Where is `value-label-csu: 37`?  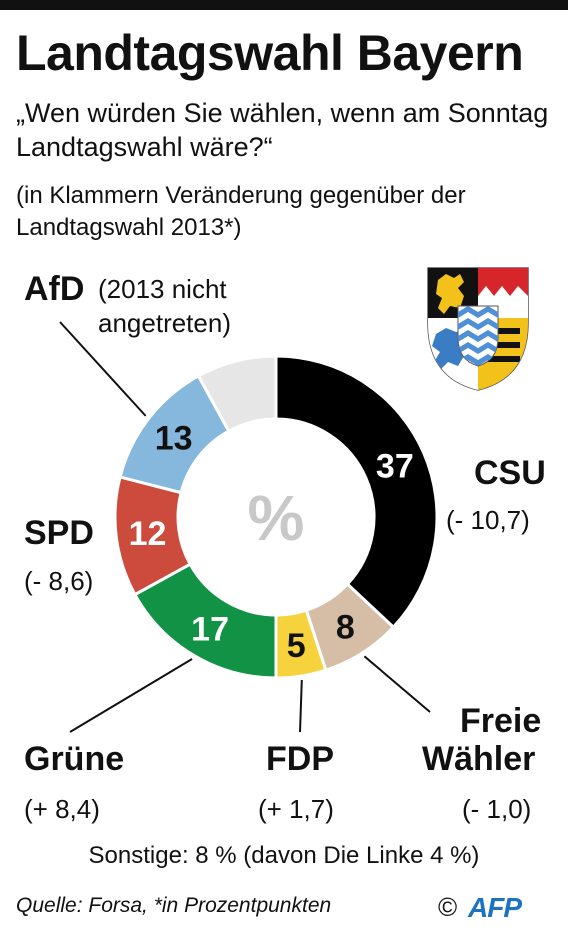 value-label-csu: 37 is located at coordinates (395, 467).